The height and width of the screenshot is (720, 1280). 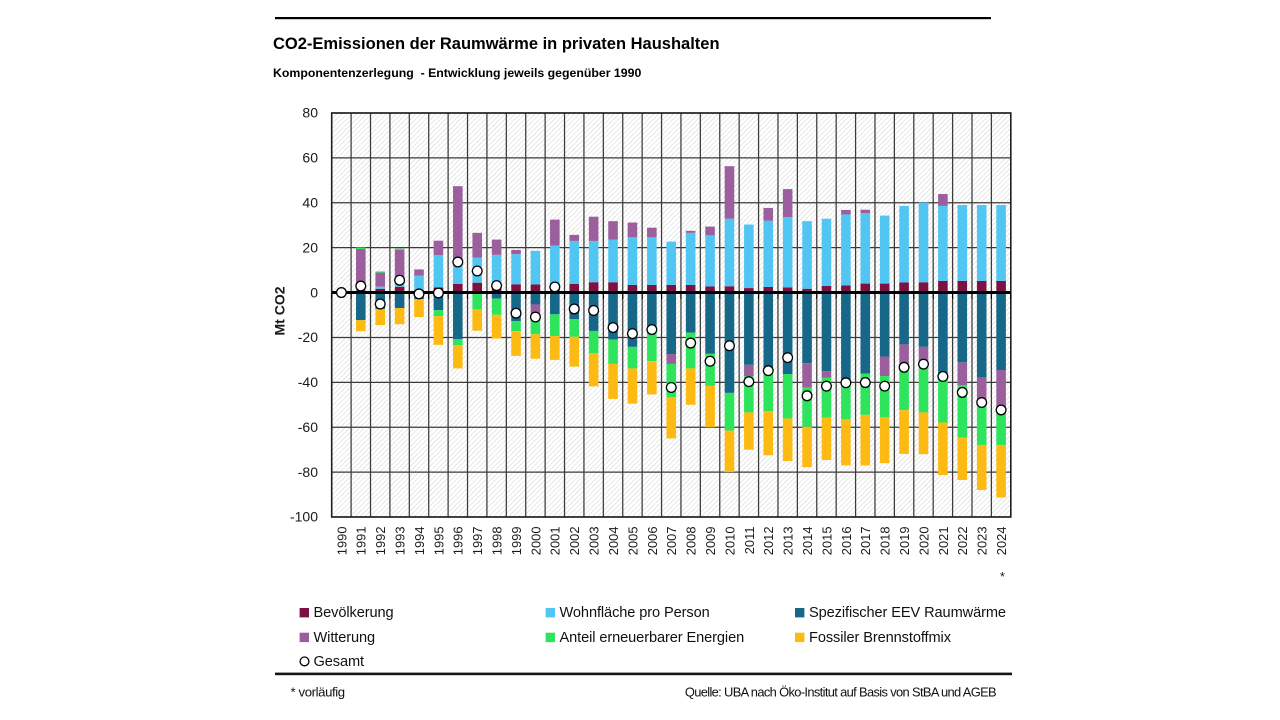 What do you see at coordinates (555, 541) in the screenshot?
I see `svg-text: 2001` at bounding box center [555, 541].